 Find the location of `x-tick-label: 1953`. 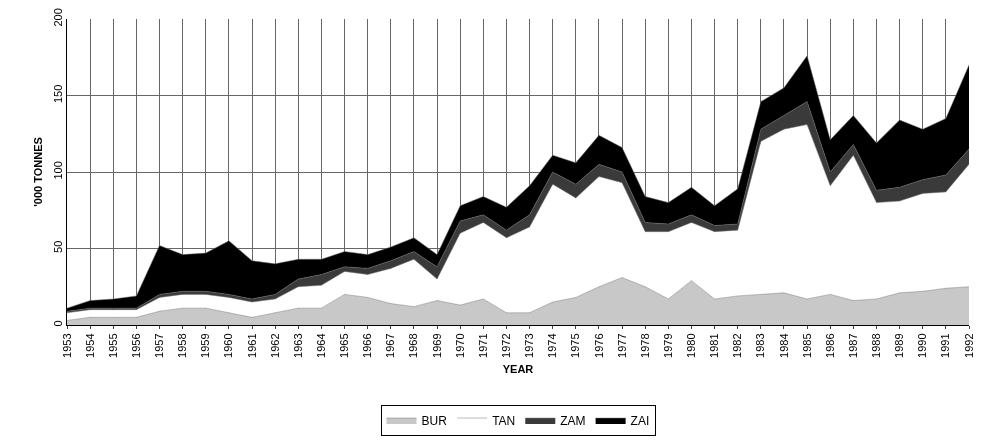

x-tick-label: 1953 is located at coordinates (66, 345).